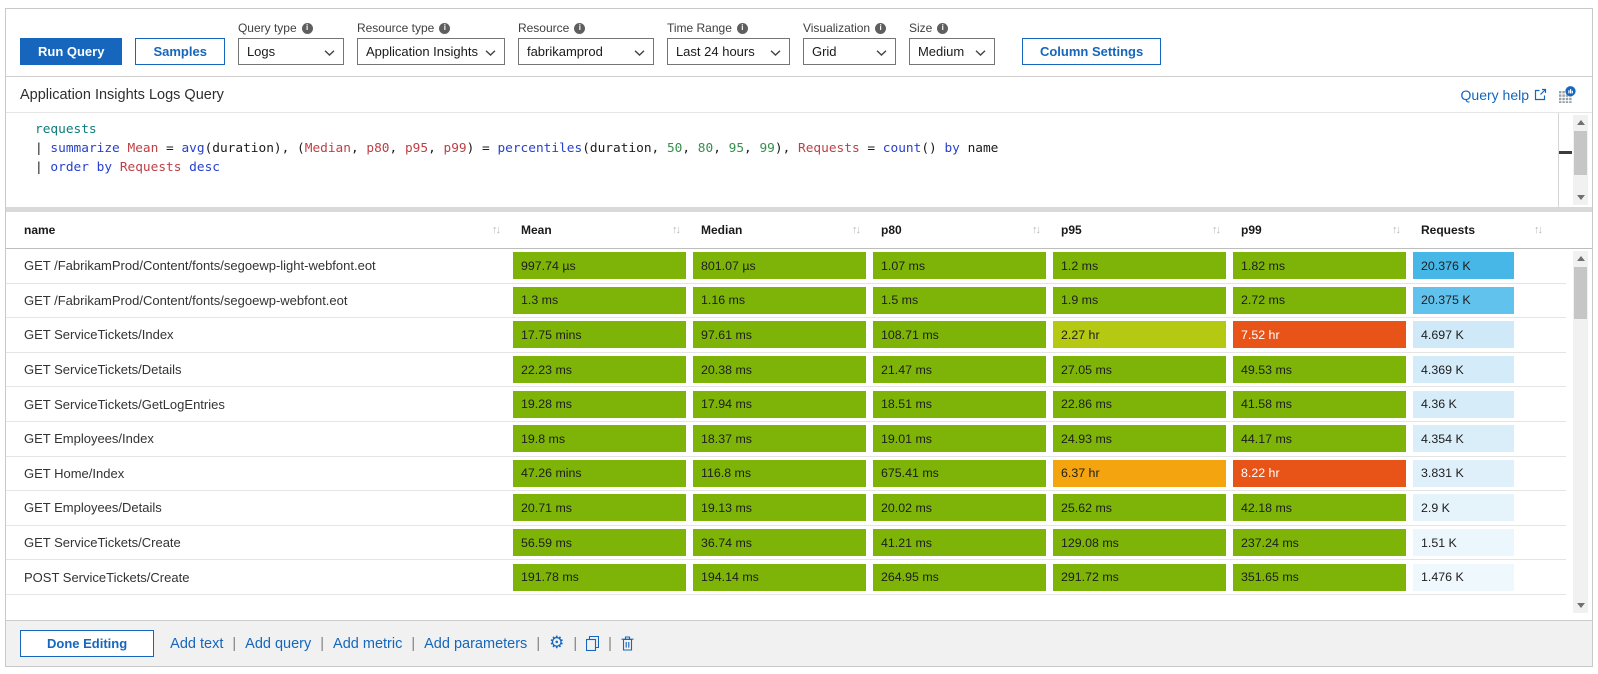 The image size is (1598, 674). Describe the element at coordinates (1143, 230) in the screenshot. I see `column-header-p95: p95 ↑↓` at that location.